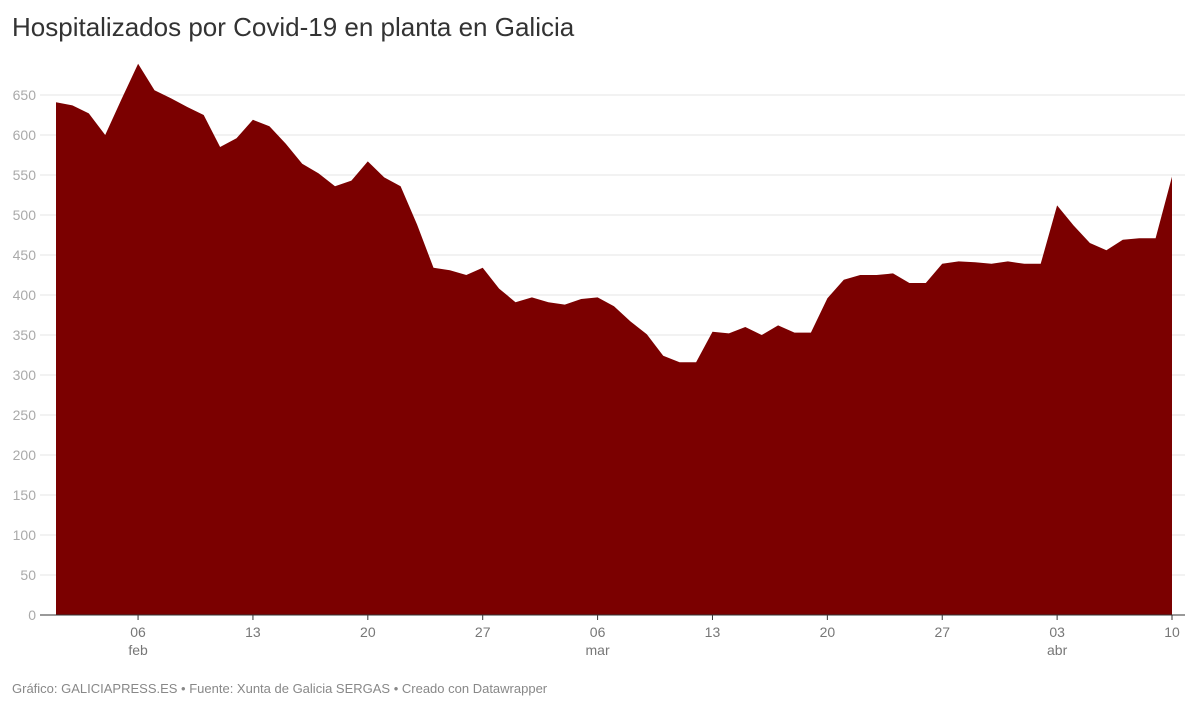 The width and height of the screenshot is (1199, 709). Describe the element at coordinates (598, 650) in the screenshot. I see `x-month-label: mar` at that location.